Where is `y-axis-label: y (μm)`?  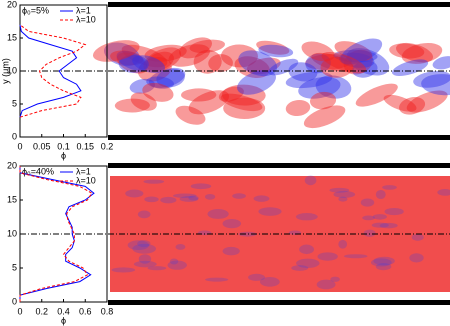 y-axis-label: y (μm) is located at coordinates (5, 71).